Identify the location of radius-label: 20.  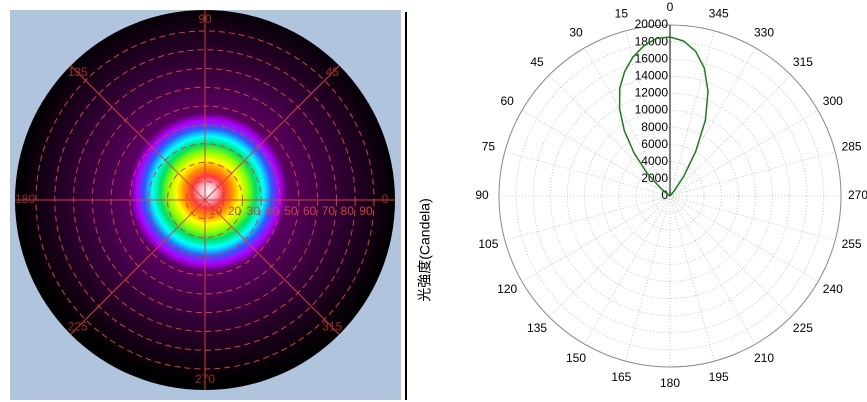
(235, 211).